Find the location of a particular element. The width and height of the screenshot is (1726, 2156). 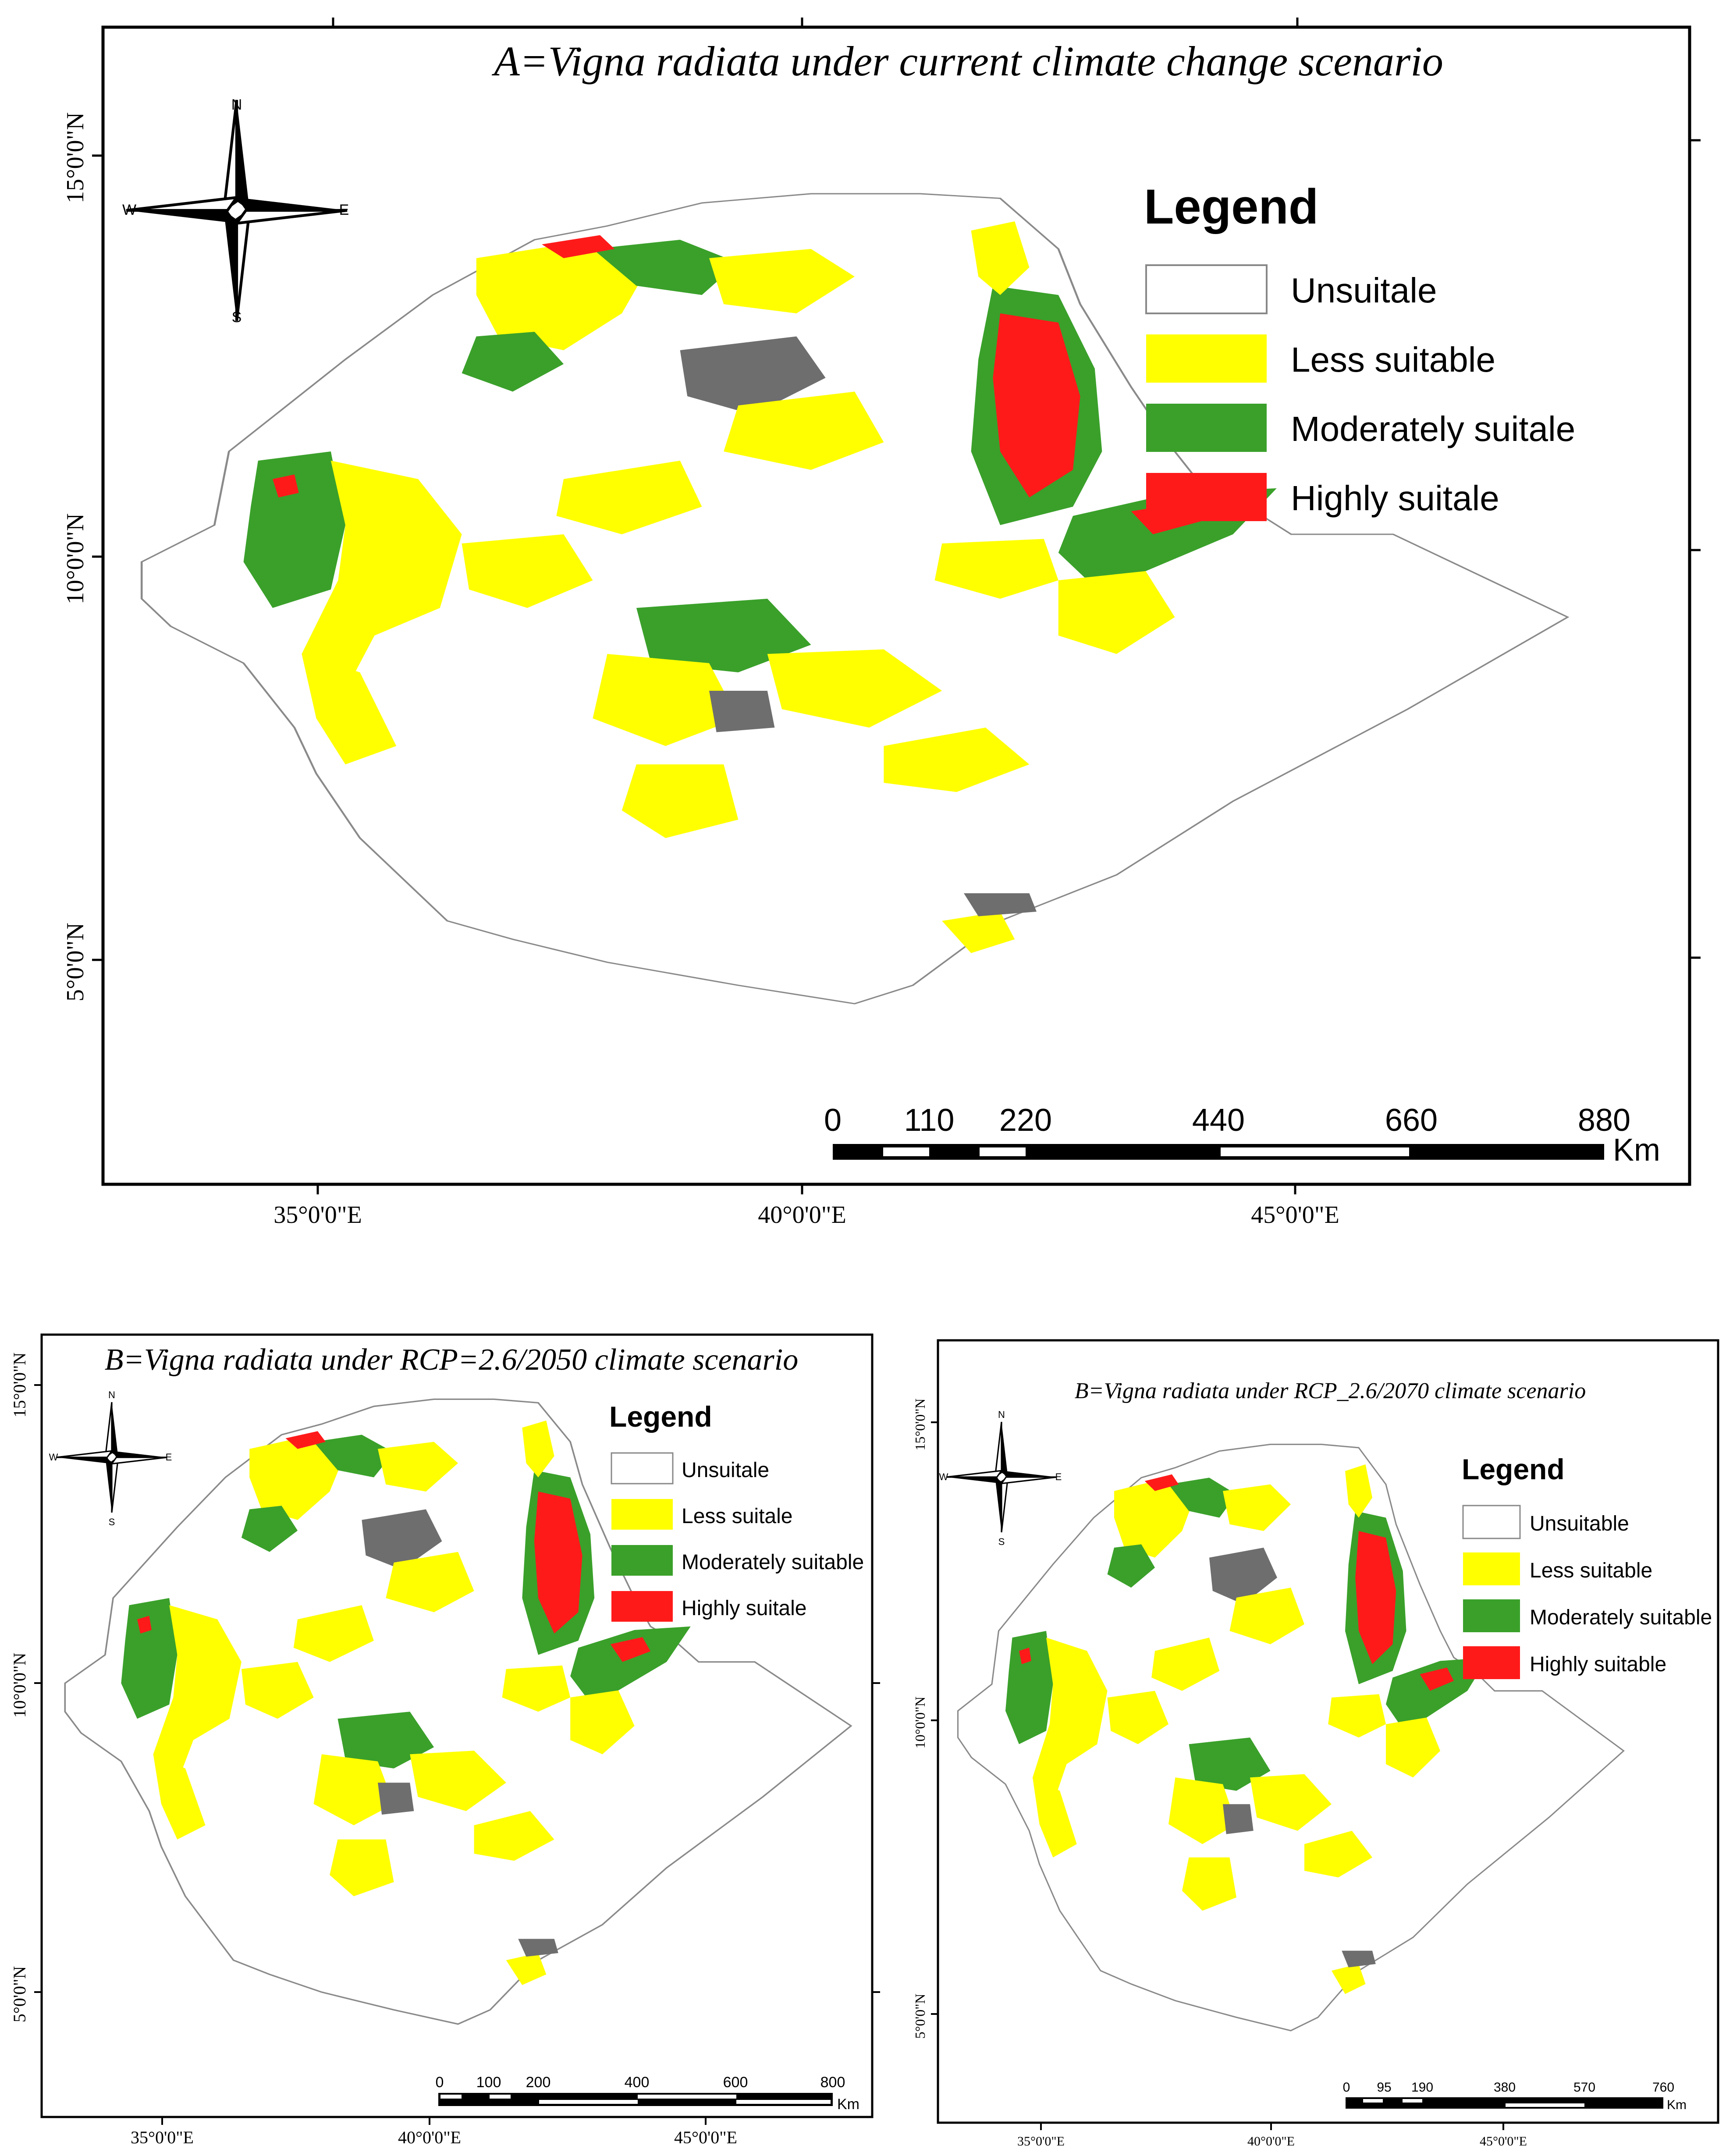

scale-bar: 0 95 190 380 570 760 Km is located at coordinates (1515, 2096).